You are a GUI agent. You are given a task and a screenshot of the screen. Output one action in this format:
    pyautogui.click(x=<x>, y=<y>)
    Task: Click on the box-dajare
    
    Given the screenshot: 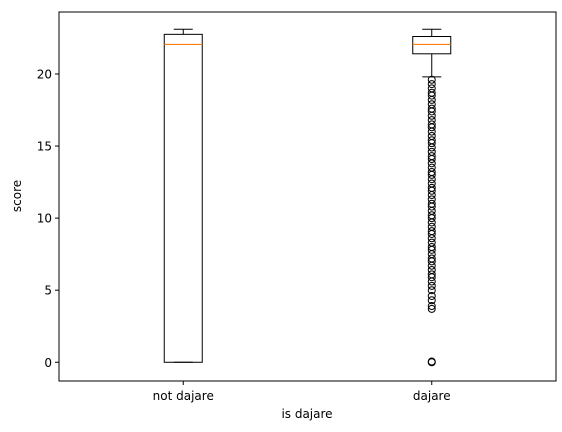 What is the action you would take?
    pyautogui.click(x=432, y=197)
    